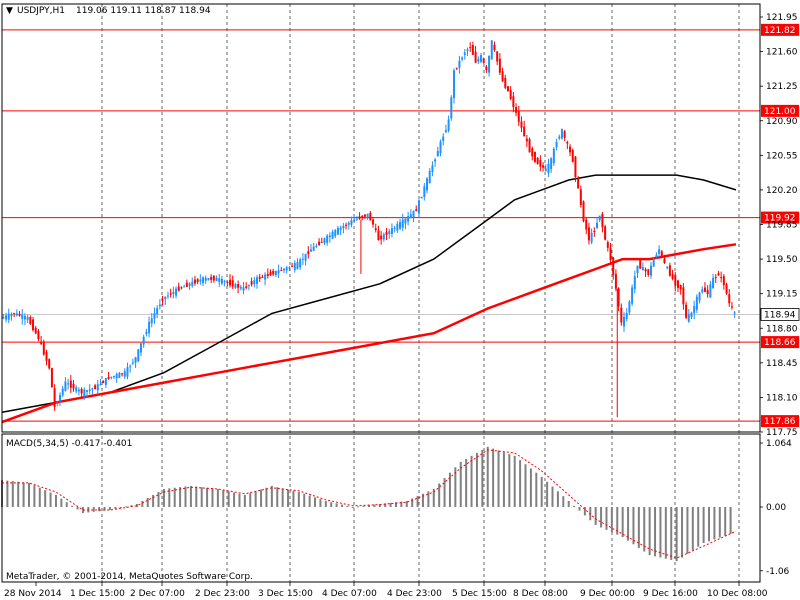  Describe the element at coordinates (349, 594) in the screenshot. I see `time-label: 4 Dec 07:00` at that location.